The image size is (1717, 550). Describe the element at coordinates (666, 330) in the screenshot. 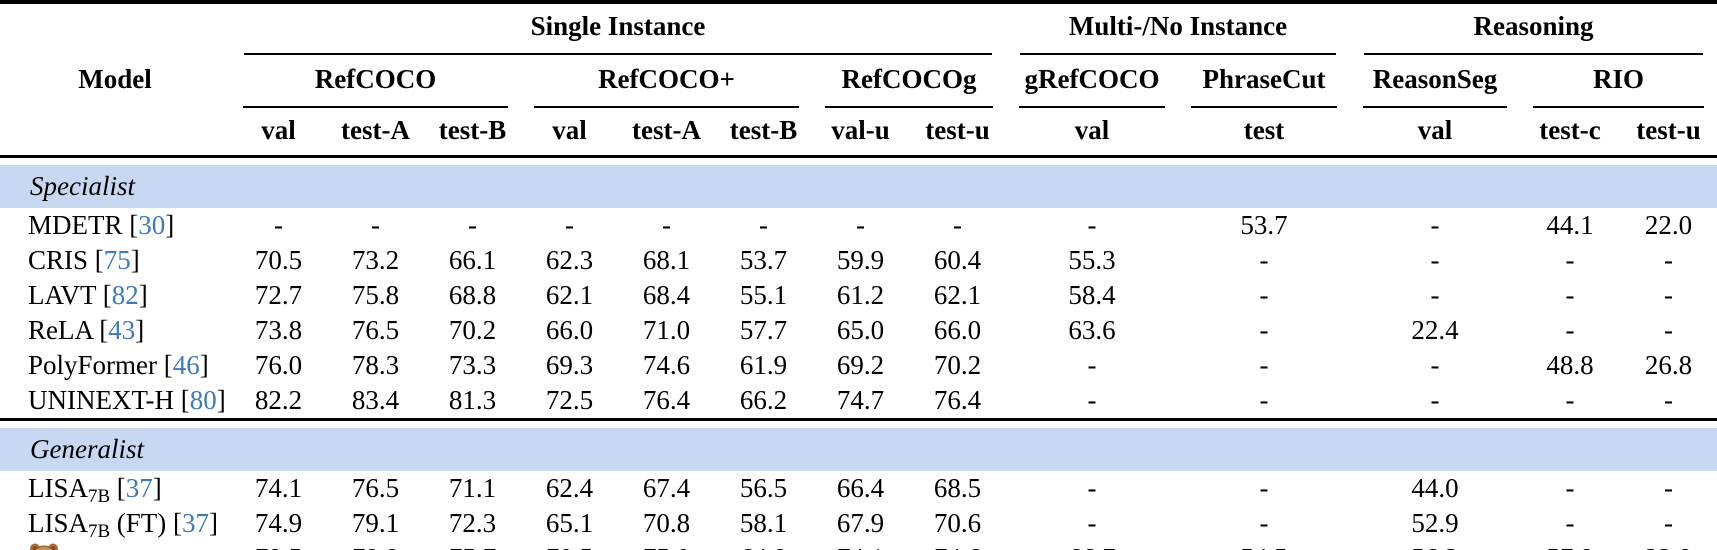

I see `score-cell: 71.0` at that location.